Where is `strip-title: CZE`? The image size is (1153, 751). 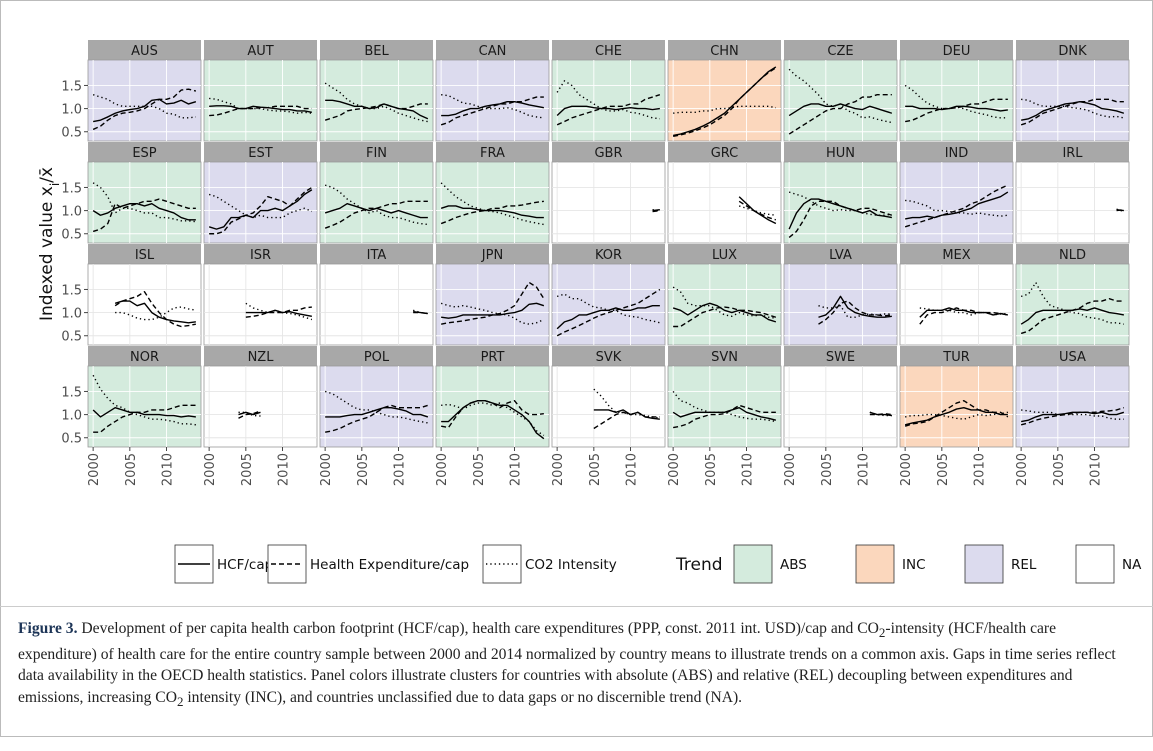
strip-title: CZE is located at coordinates (840, 51).